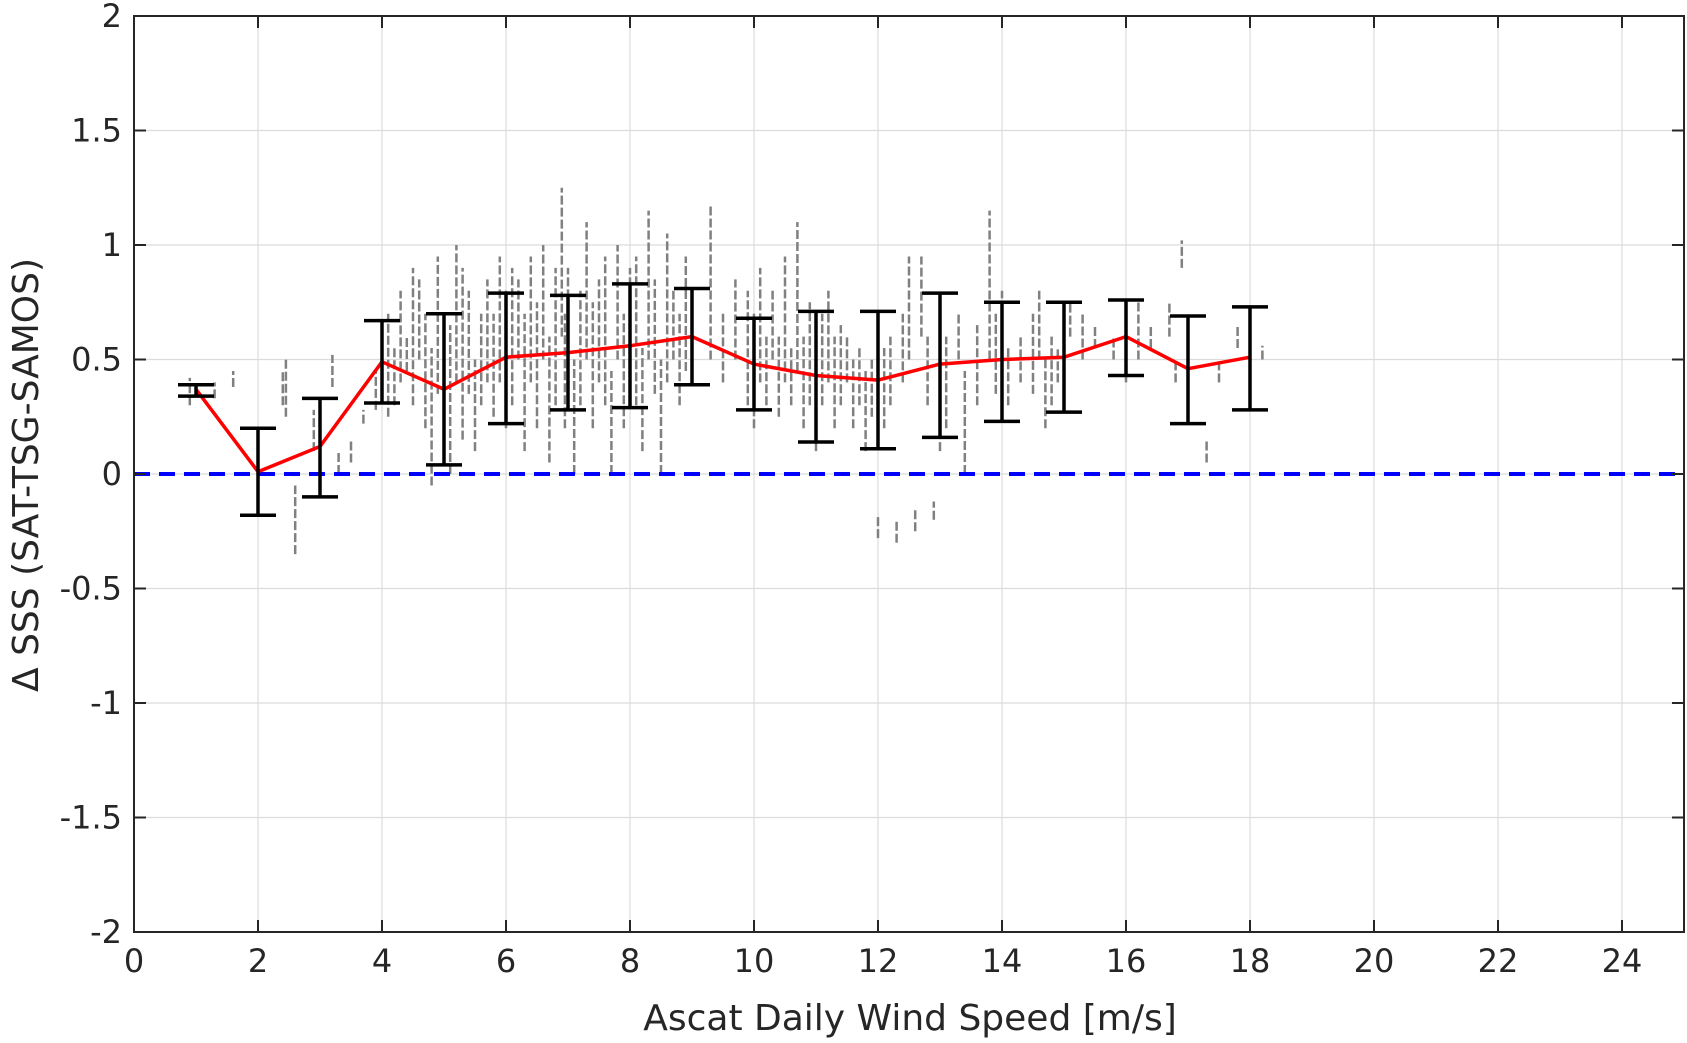  Describe the element at coordinates (106, 932) in the screenshot. I see `y-tick-label: -2` at that location.